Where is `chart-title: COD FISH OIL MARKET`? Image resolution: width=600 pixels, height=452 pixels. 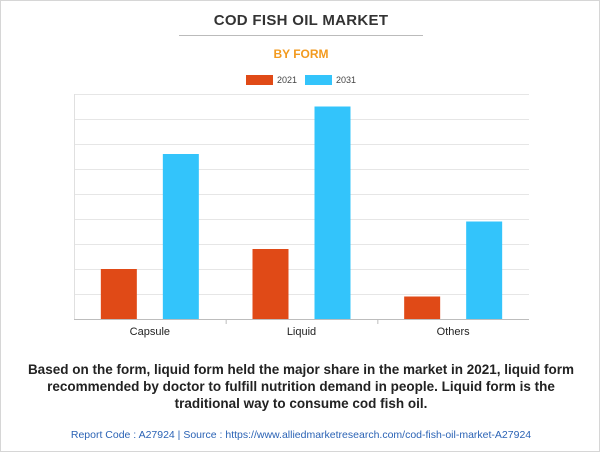 chart-title: COD FISH OIL MARKET is located at coordinates (301, 20).